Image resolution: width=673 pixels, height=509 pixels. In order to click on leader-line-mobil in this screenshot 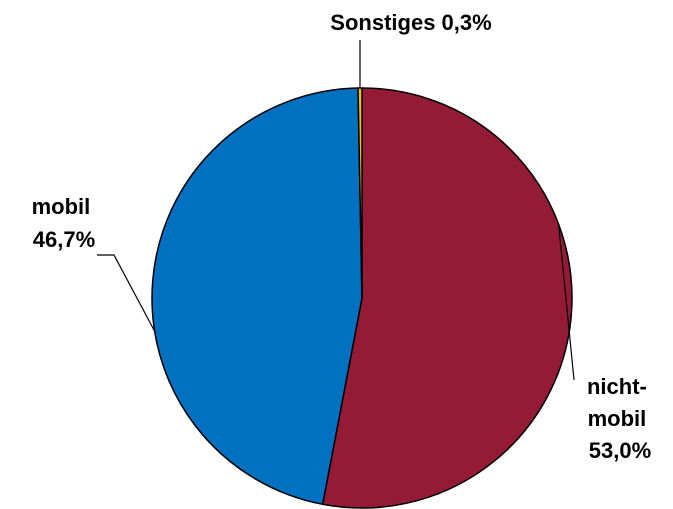, I will do `click(126, 293)`.